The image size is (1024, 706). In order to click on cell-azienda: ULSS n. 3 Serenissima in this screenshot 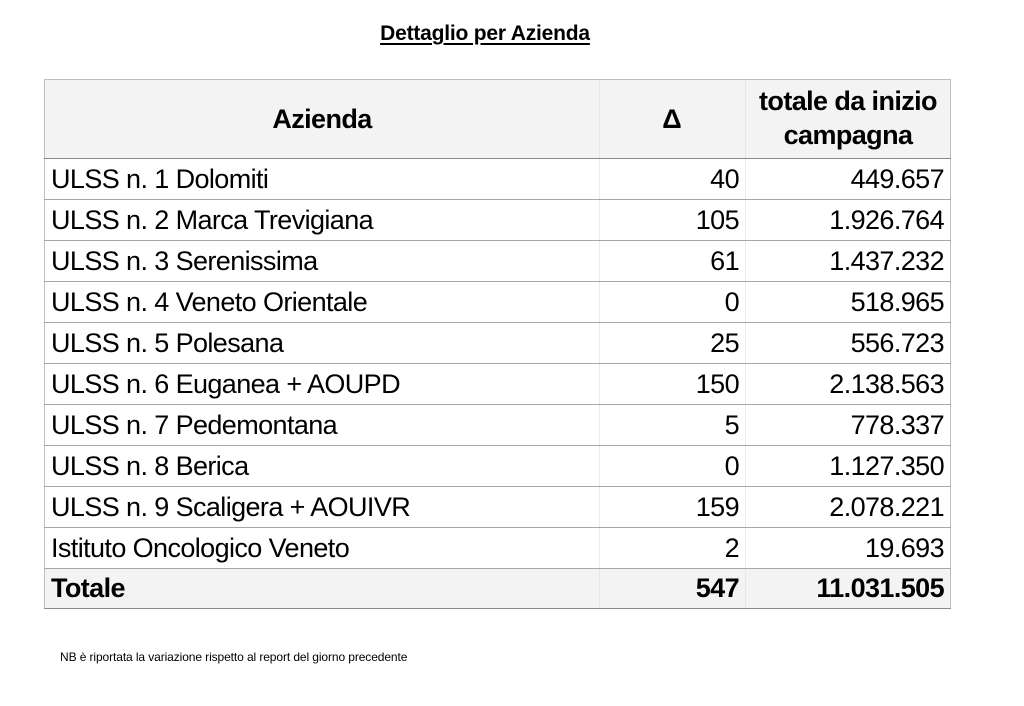, I will do `click(322, 261)`.